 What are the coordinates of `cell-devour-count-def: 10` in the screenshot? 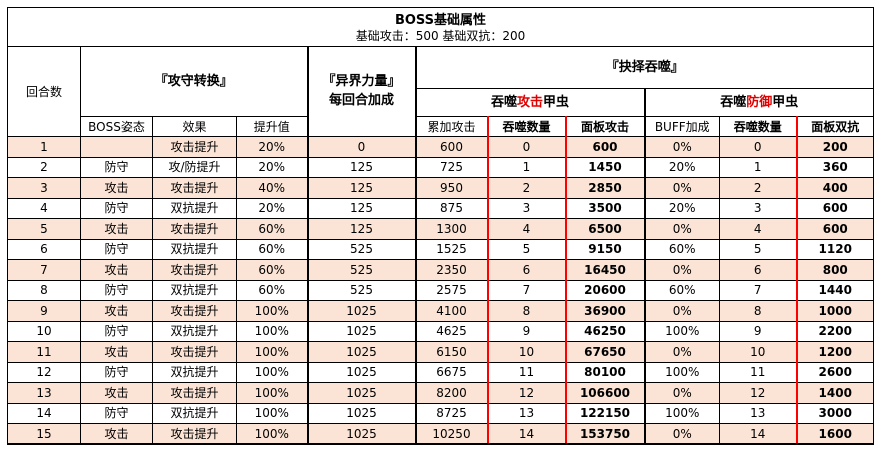 It's located at (758, 352).